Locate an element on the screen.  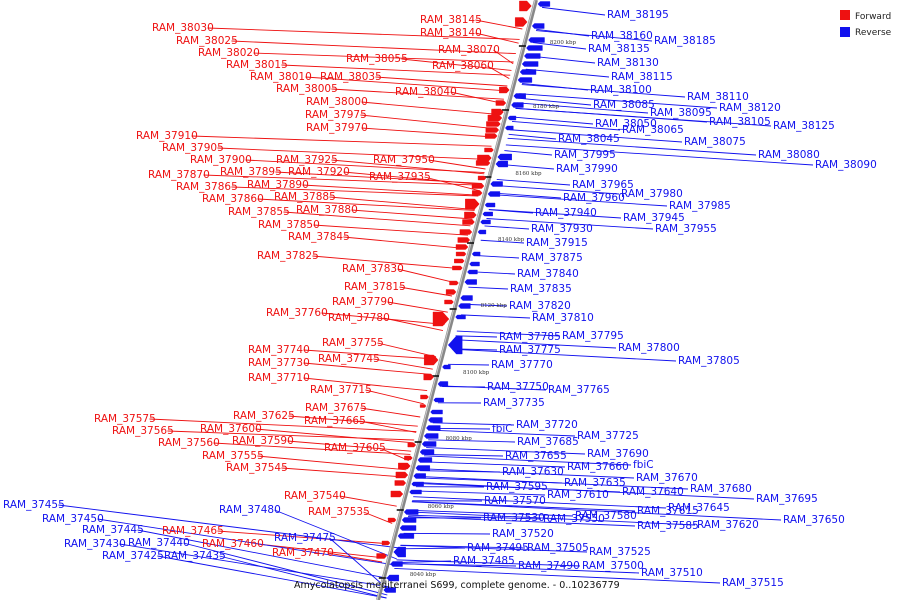
reverse-gene-label: RAM_37620 is located at coordinates (728, 525).